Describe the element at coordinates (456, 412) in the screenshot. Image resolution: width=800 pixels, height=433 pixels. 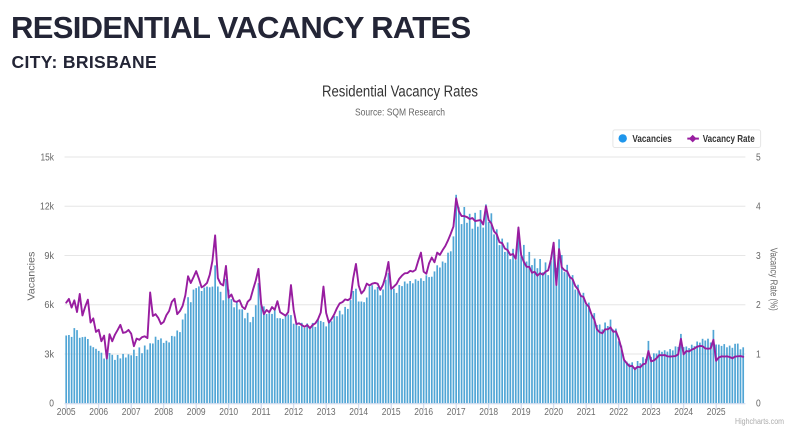
I see `svg-text: 2017` at that location.